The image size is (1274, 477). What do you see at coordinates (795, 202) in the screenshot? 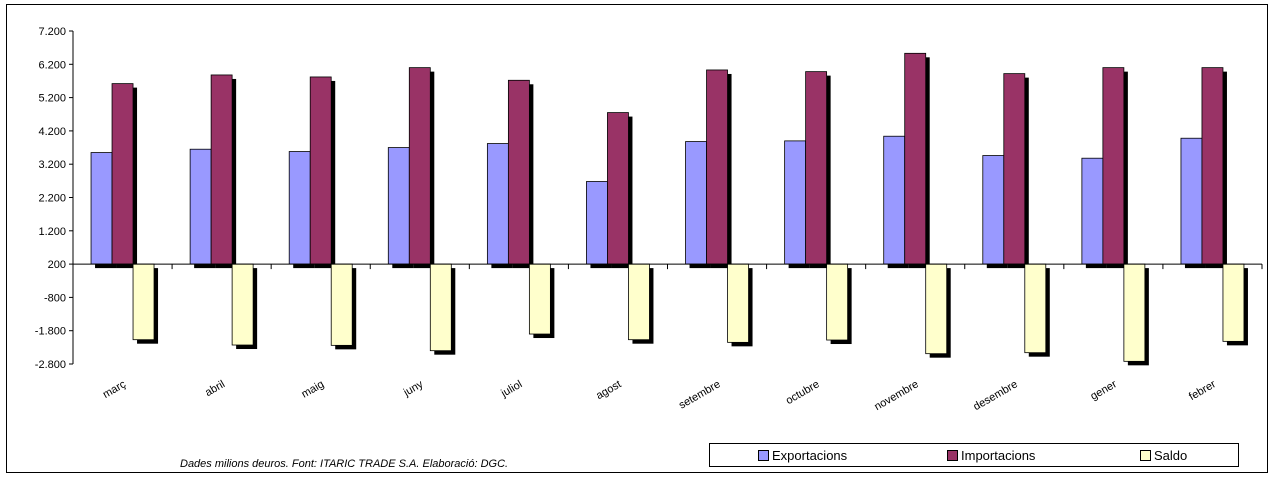
I see `bar-exportacions-octubre` at bounding box center [795, 202].